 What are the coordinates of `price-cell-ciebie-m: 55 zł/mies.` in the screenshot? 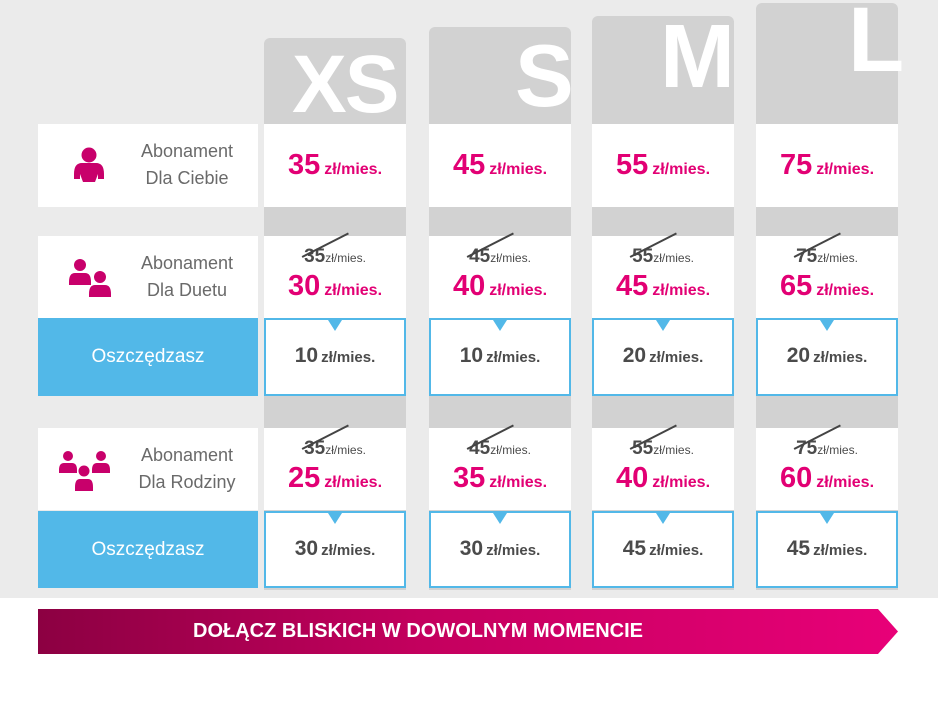 It's located at (663, 165).